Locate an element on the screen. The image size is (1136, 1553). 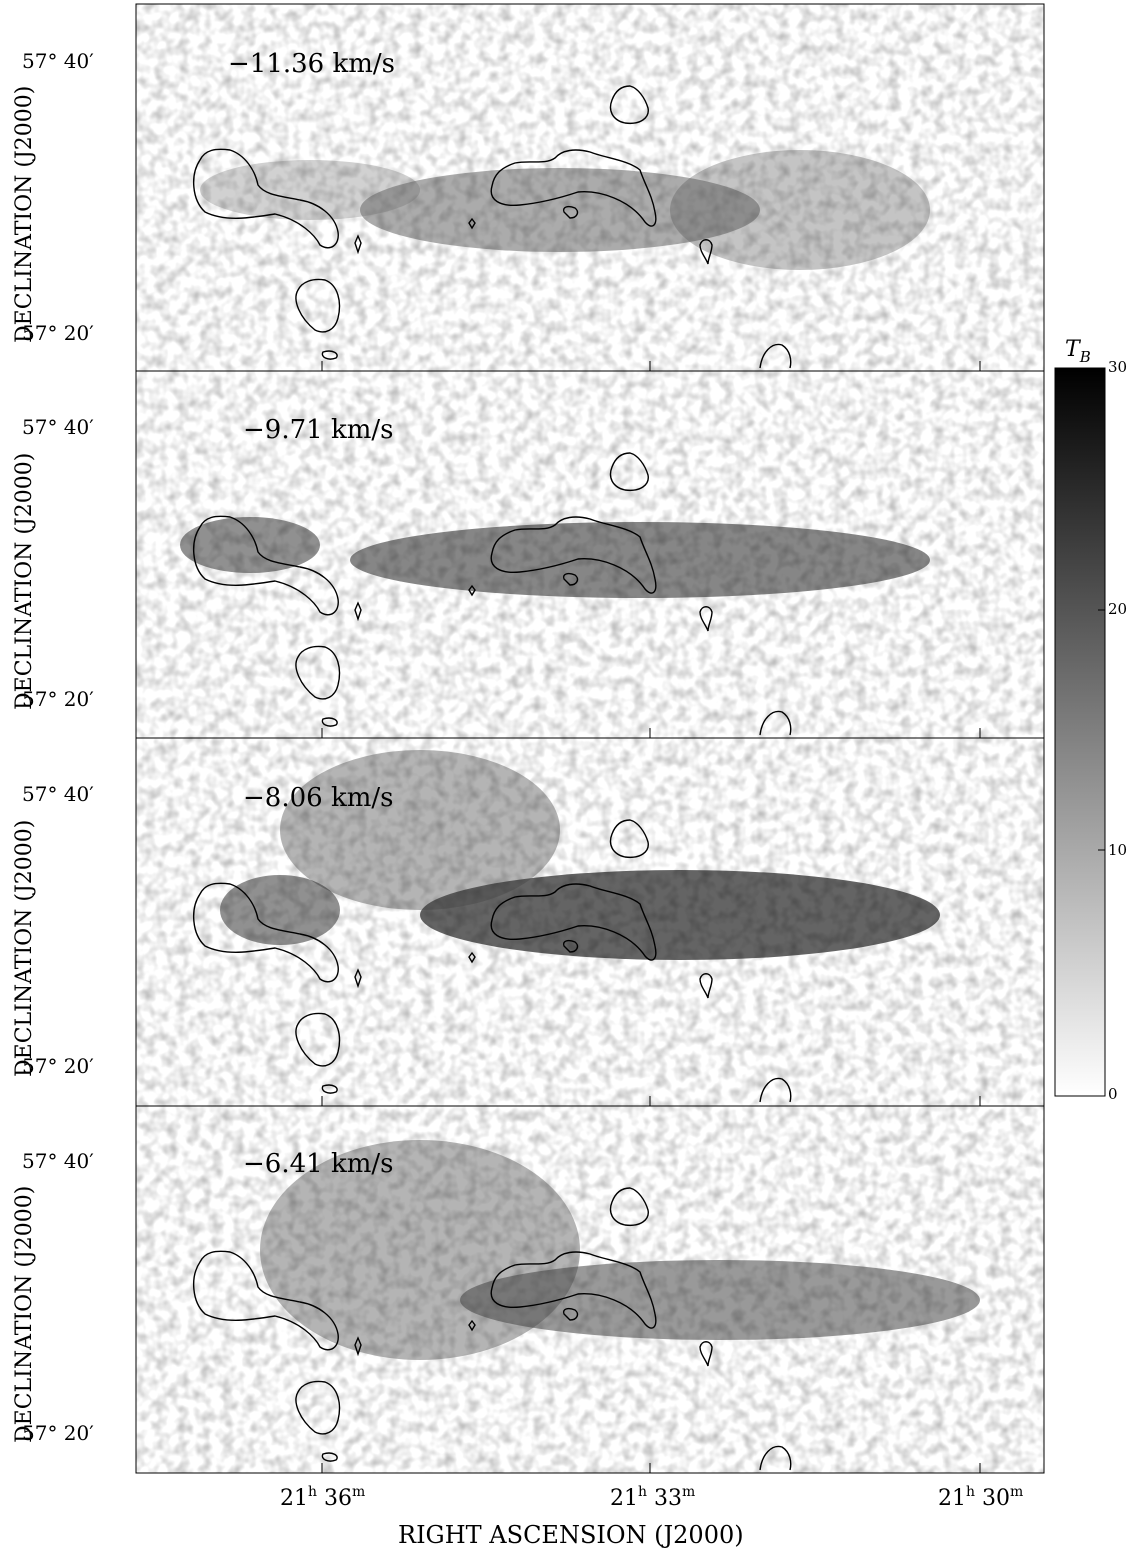
colorbar-tick-label: 30 is located at coordinates (1117, 367).